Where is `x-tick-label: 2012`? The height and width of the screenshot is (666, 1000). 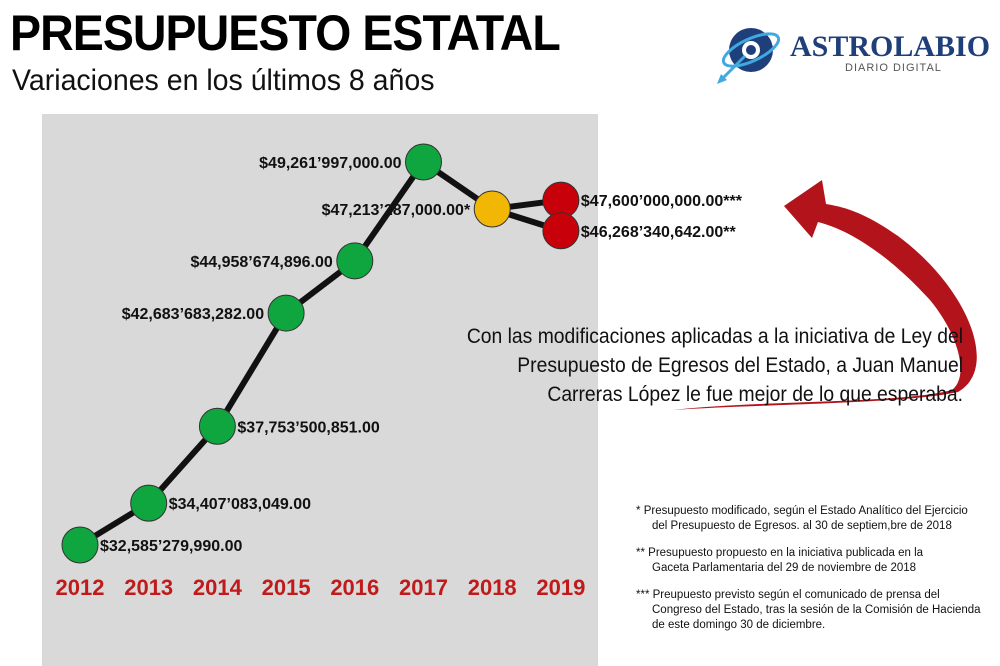
x-tick-label: 2012 is located at coordinates (80, 587).